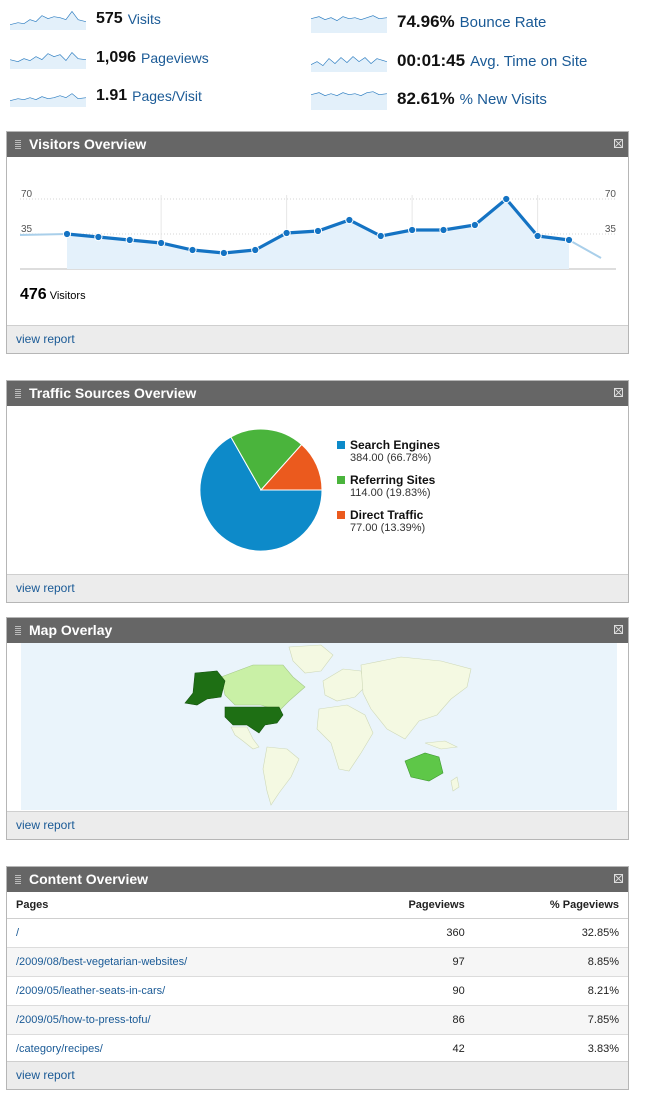 This screenshot has height=1102, width=645. What do you see at coordinates (503, 99) in the screenshot?
I see `metric-label: % New Visits` at bounding box center [503, 99].